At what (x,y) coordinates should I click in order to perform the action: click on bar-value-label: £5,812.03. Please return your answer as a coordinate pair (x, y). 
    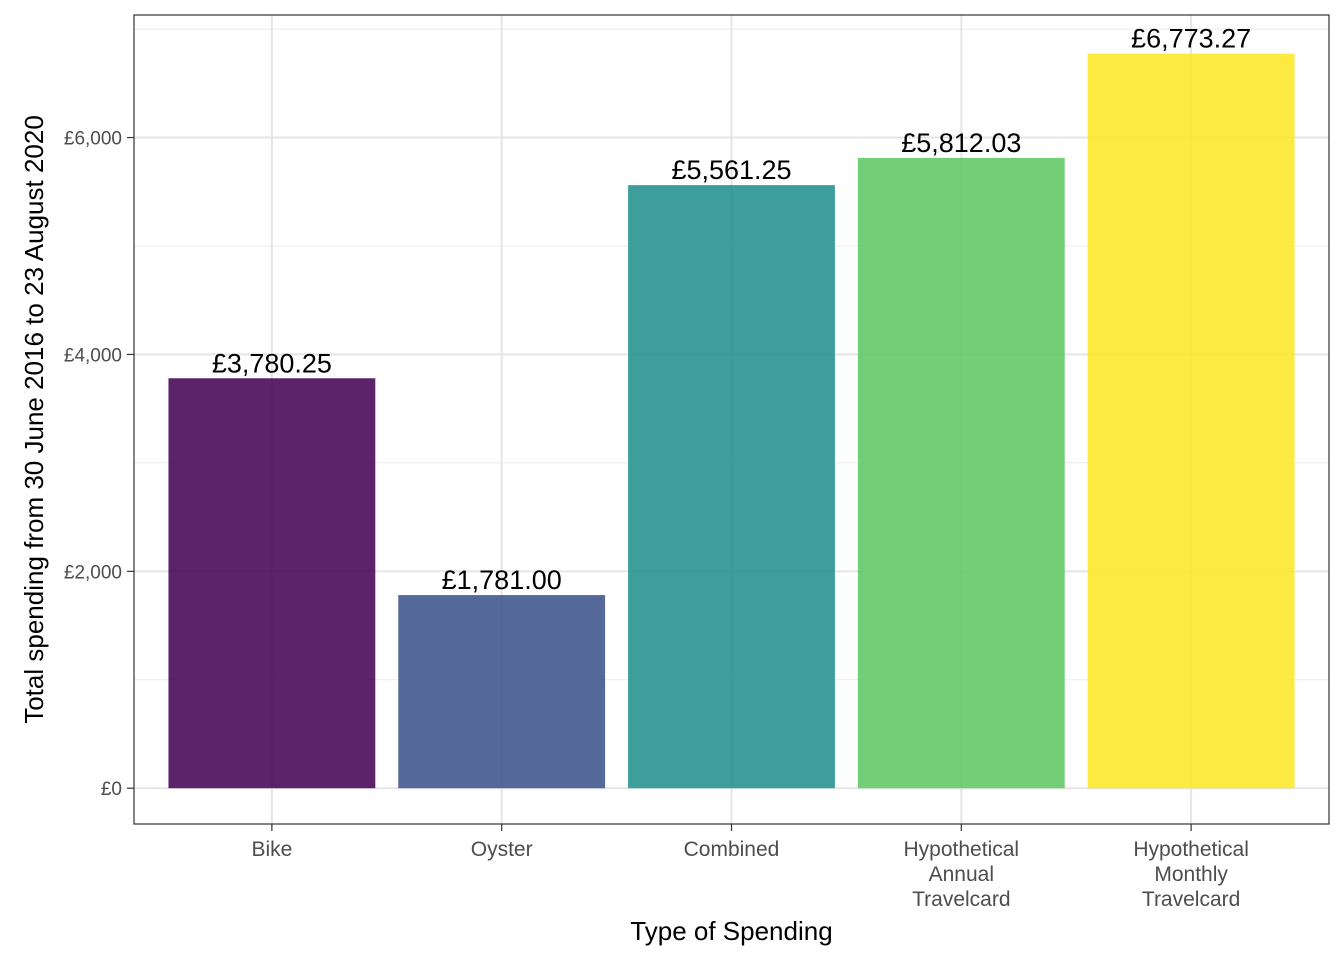
    Looking at the image, I should click on (961, 143).